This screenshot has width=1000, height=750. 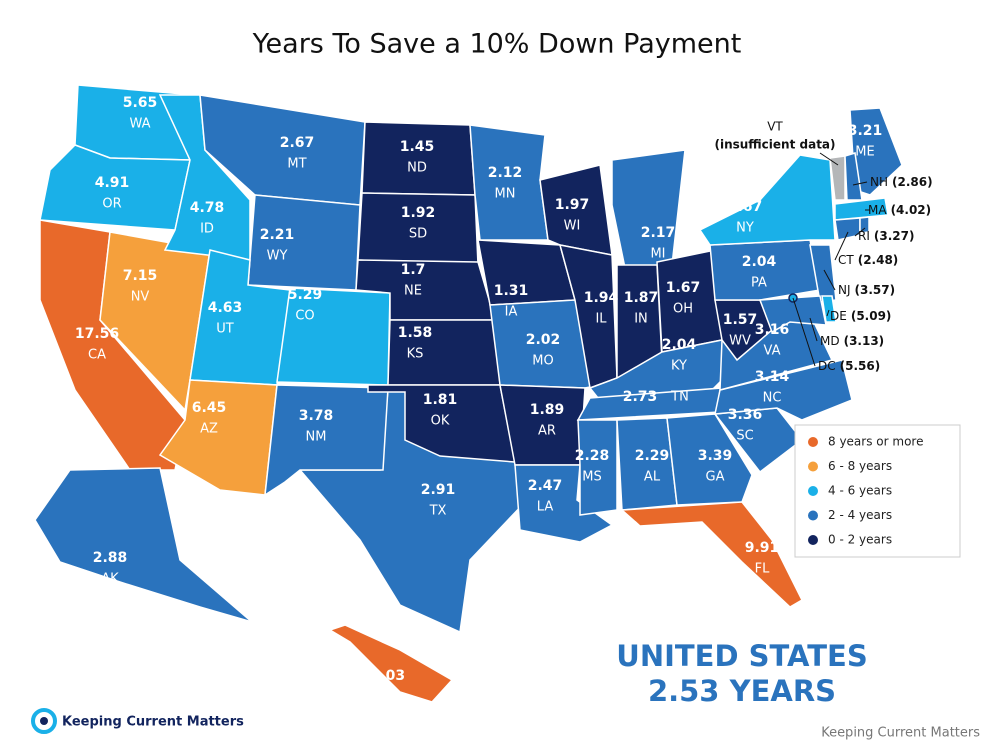 What do you see at coordinates (740, 341) in the screenshot?
I see `state-abbr: WV` at bounding box center [740, 341].